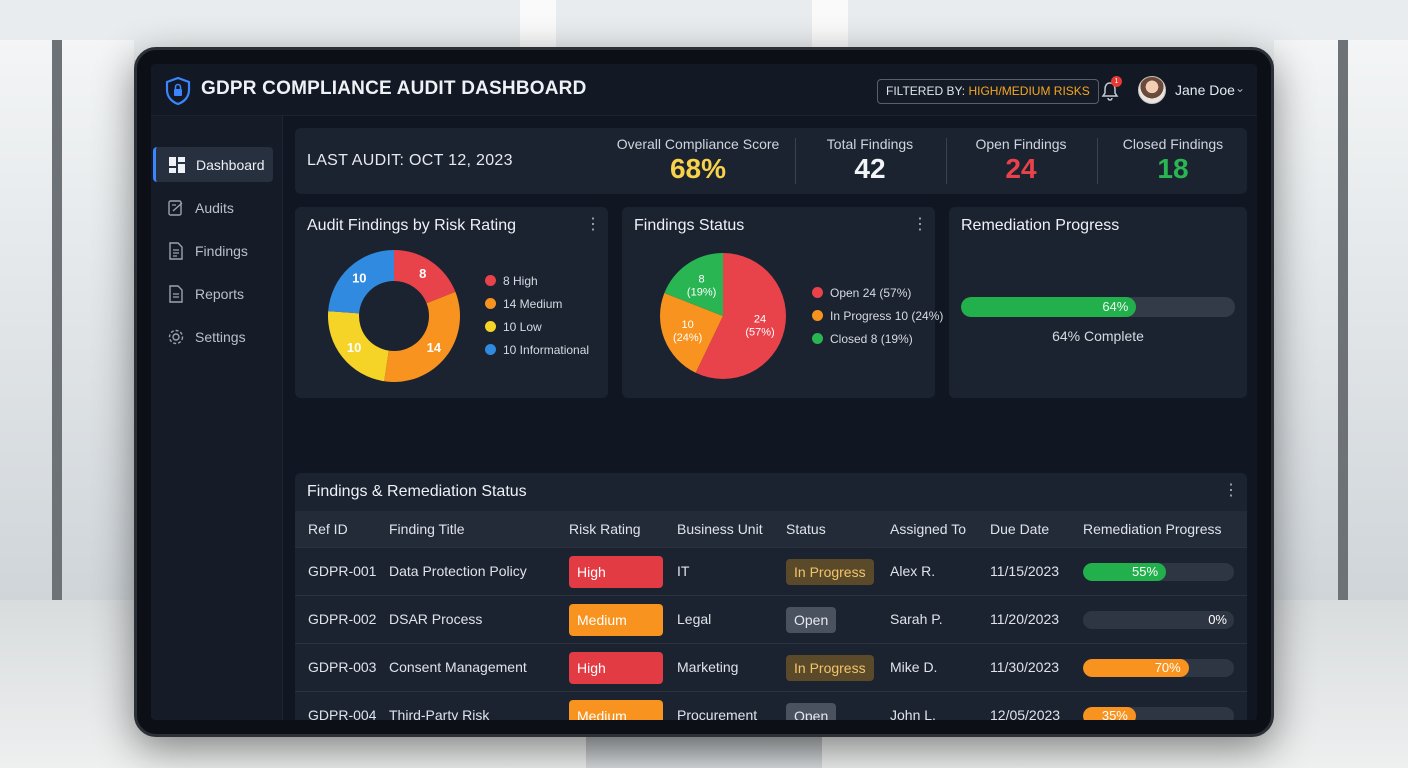  What do you see at coordinates (1116, 81) in the screenshot?
I see `notification-badge: 1` at bounding box center [1116, 81].